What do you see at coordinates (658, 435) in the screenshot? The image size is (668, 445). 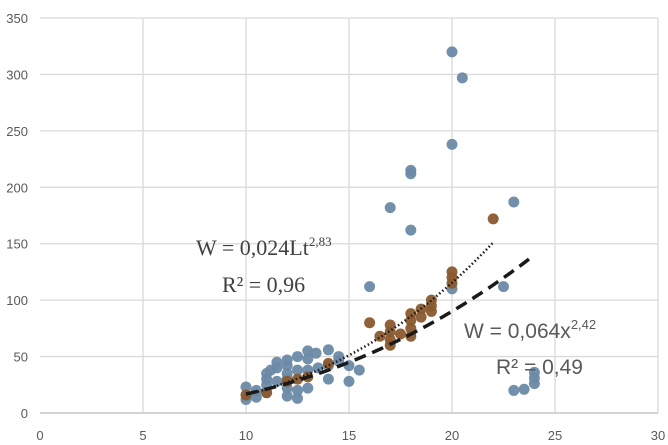 I see `x-tick-label: 30` at bounding box center [658, 435].